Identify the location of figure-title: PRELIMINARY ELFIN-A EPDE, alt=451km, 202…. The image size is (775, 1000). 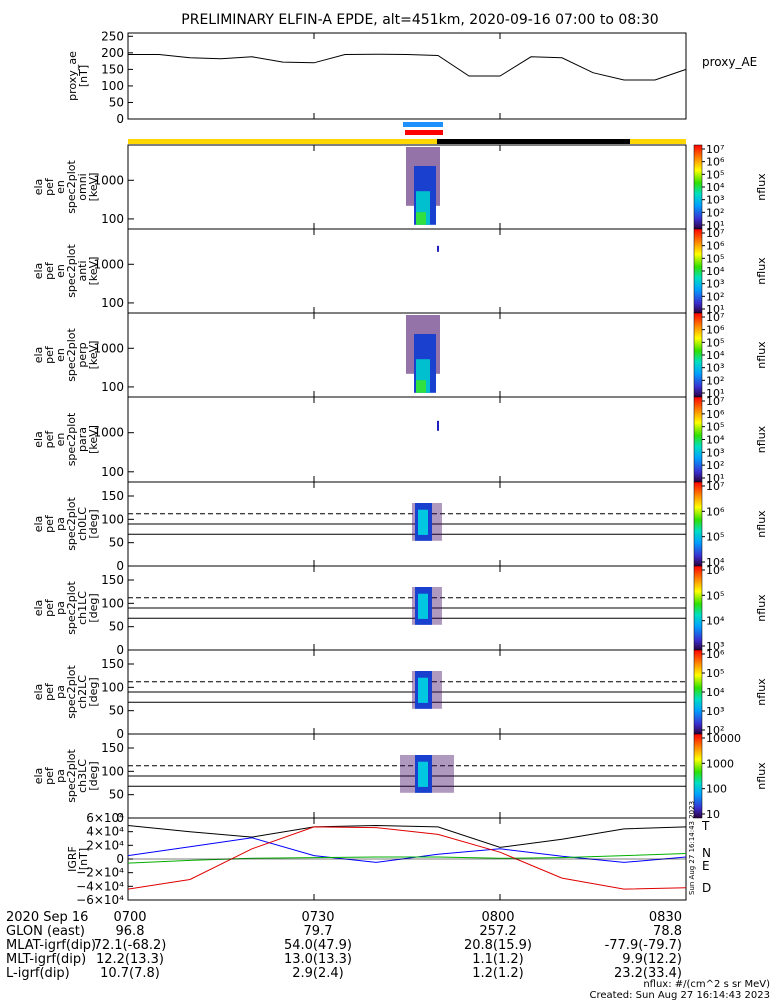
(419, 20).